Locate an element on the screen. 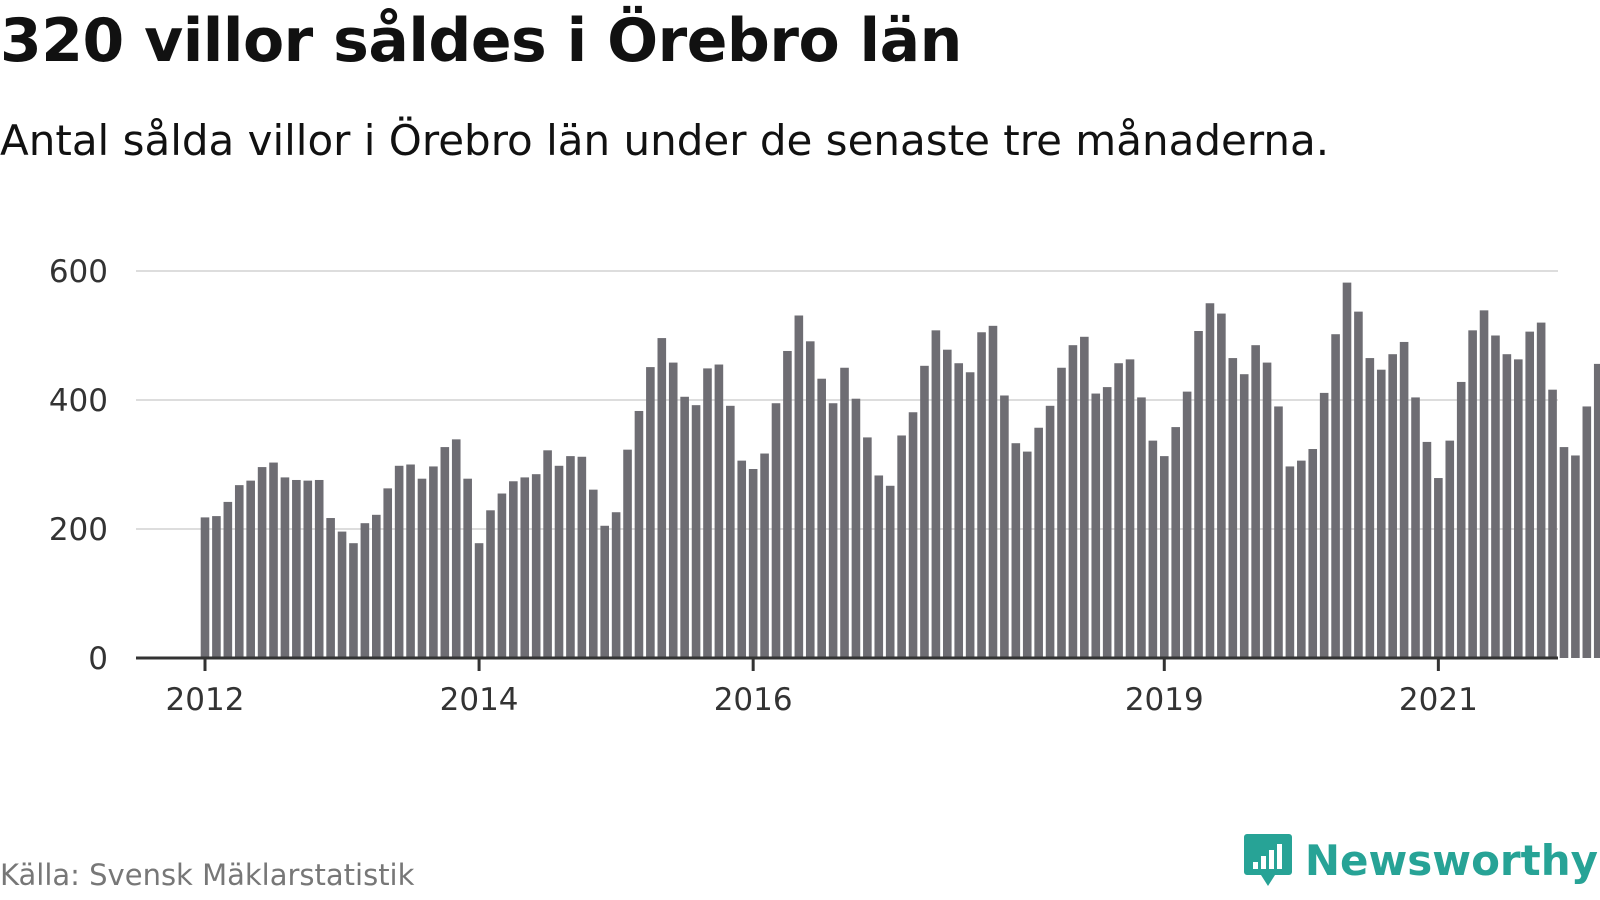  brand-name: Newsworthy is located at coordinates (1451, 860).